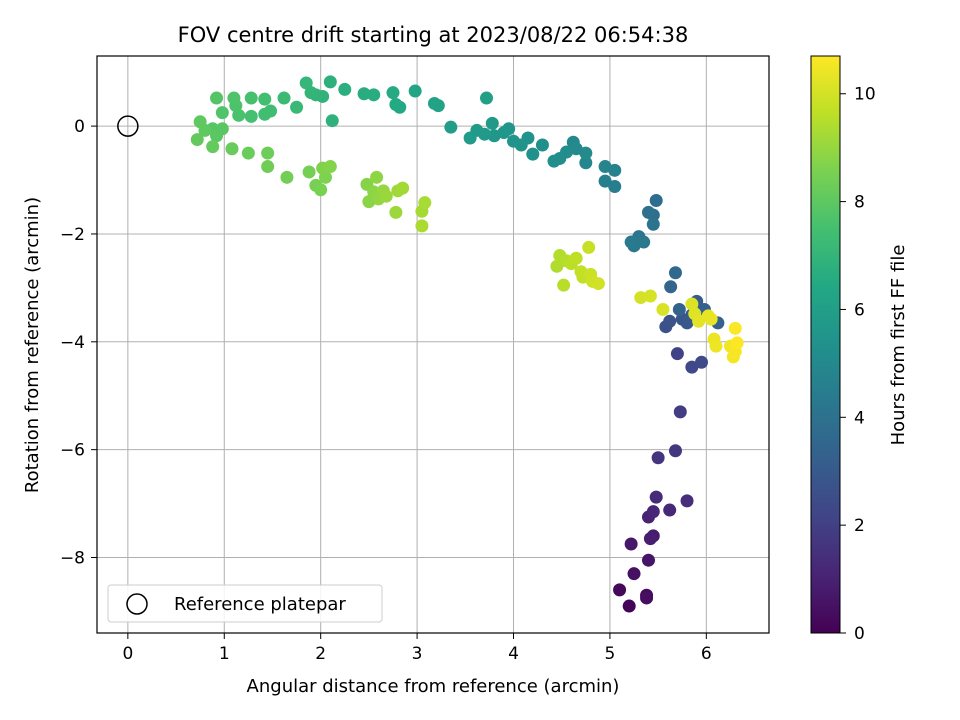  What do you see at coordinates (859, 526) in the screenshot?
I see `colorbar-tick-label: 2` at bounding box center [859, 526].